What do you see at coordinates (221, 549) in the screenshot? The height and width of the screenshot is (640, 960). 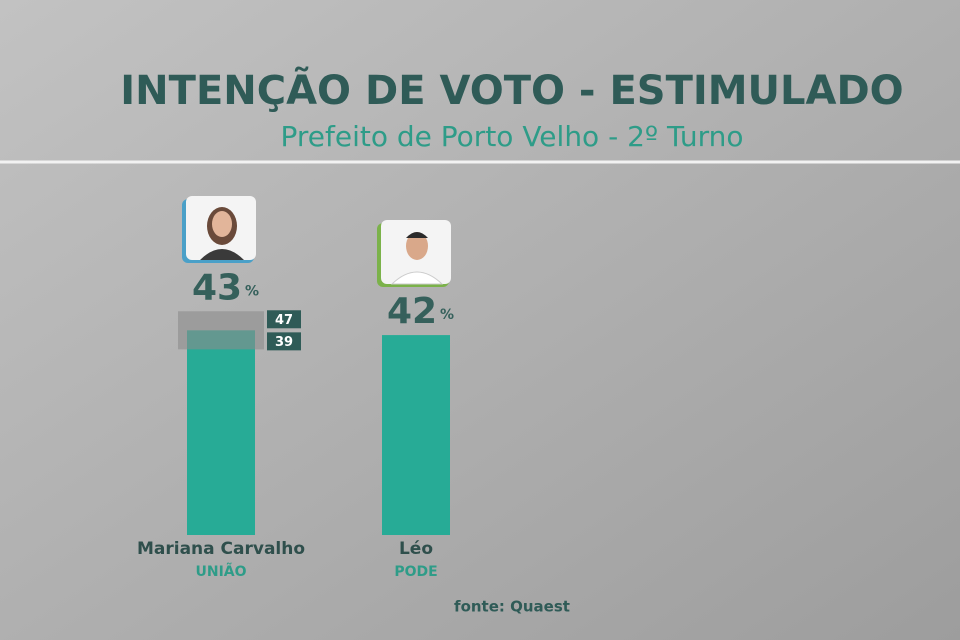 I see `category-label: Mariana Carvalho` at bounding box center [221, 549].